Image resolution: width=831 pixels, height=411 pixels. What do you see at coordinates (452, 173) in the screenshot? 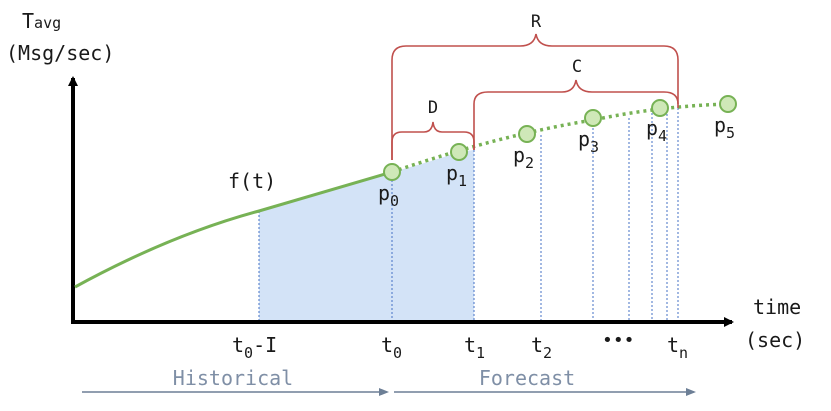
I see `p1-base: p` at bounding box center [452, 173].